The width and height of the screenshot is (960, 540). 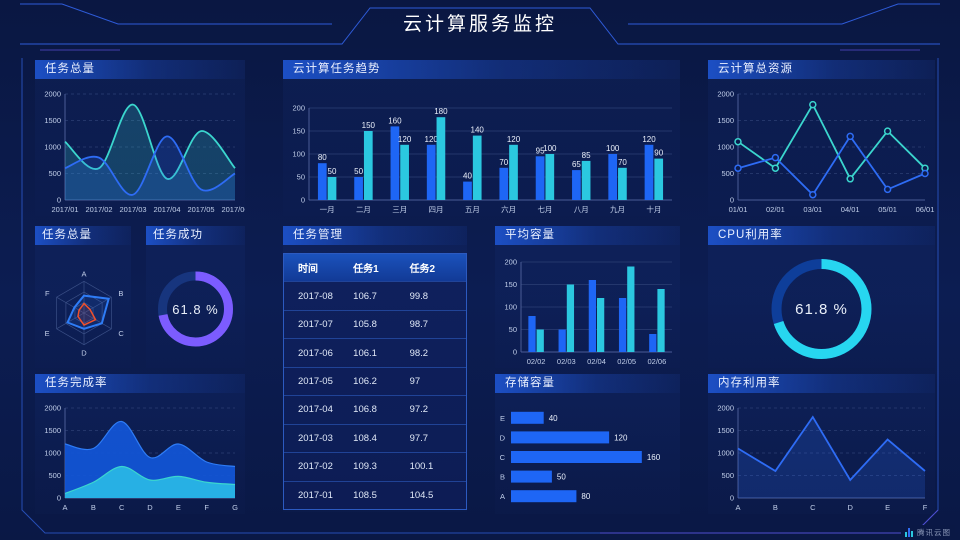 I want to click on table-cell: 97.7, so click(x=419, y=438).